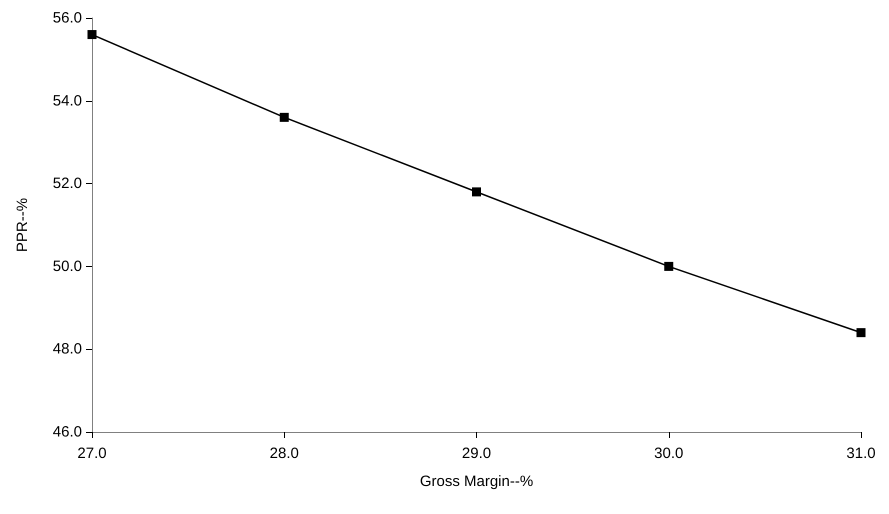 The height and width of the screenshot is (514, 889). I want to click on x-tick-label: 29.0, so click(477, 453).